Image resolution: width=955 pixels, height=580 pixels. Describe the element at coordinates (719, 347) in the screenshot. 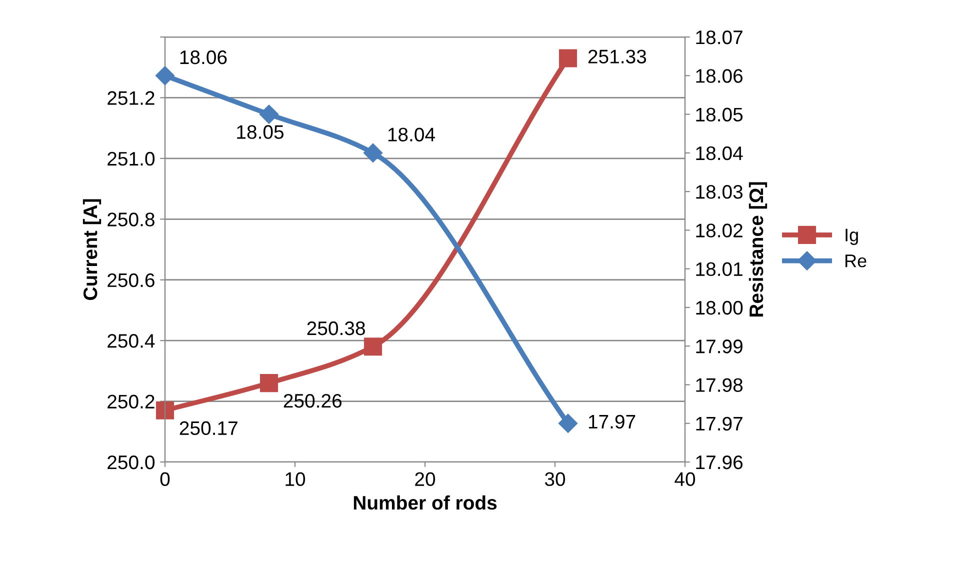

I see `y2-tick-label: 17.99` at that location.